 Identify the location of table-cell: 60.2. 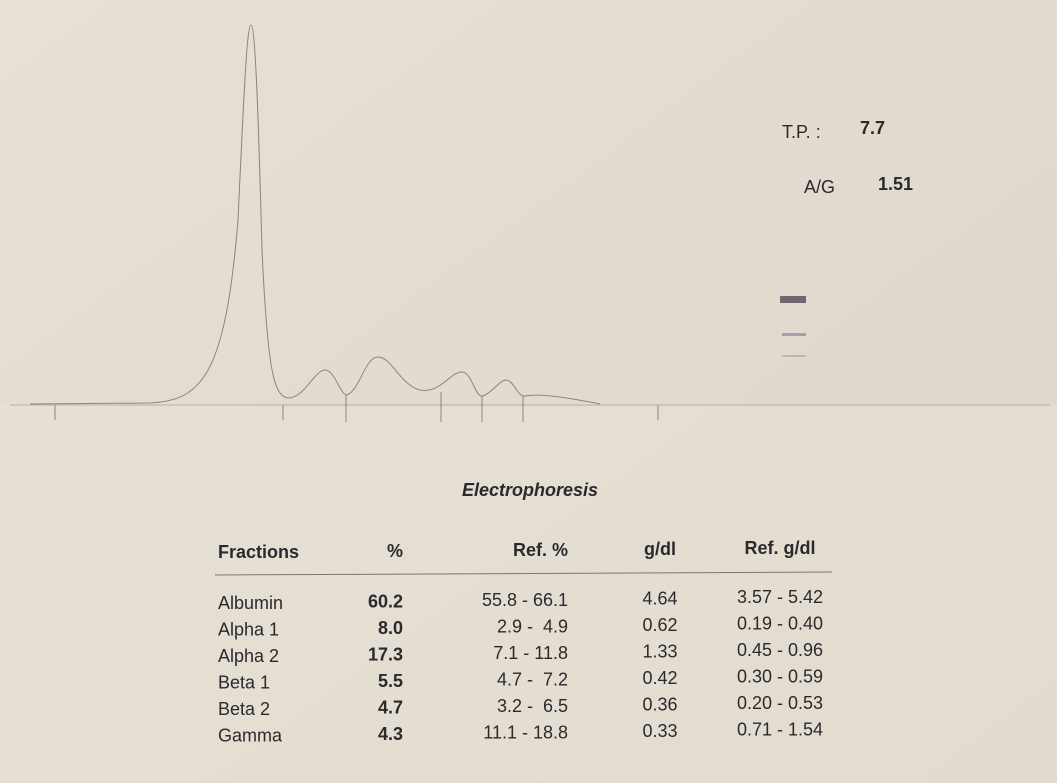
(385, 602).